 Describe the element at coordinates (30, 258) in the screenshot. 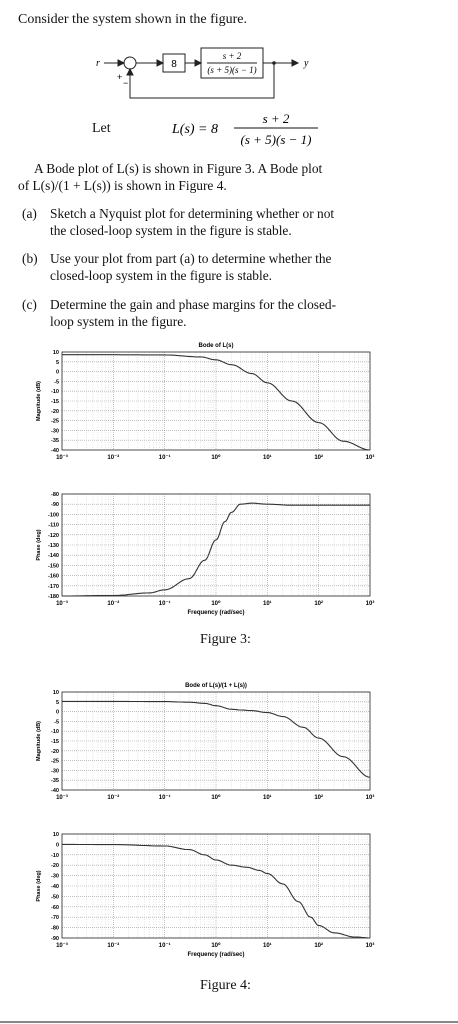

I see `part-label: (b)` at that location.